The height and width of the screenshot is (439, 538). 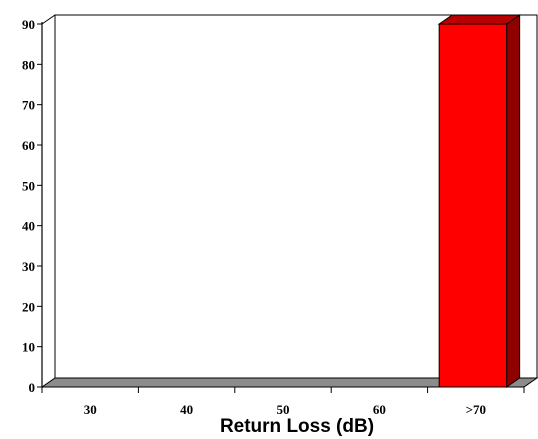 What do you see at coordinates (283, 409) in the screenshot?
I see `x-tick-label: 50` at bounding box center [283, 409].